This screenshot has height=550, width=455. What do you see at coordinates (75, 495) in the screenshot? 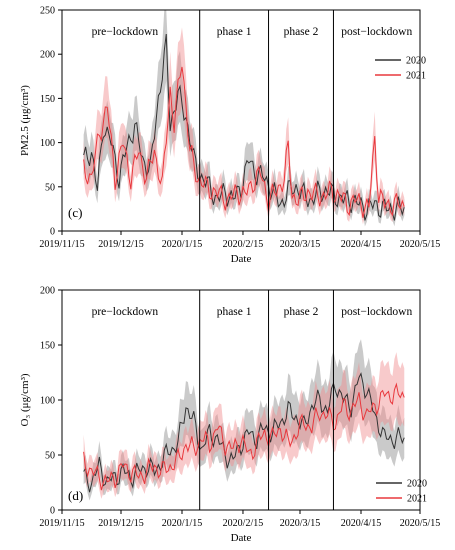
I see `panel-label: (d)` at bounding box center [75, 495].